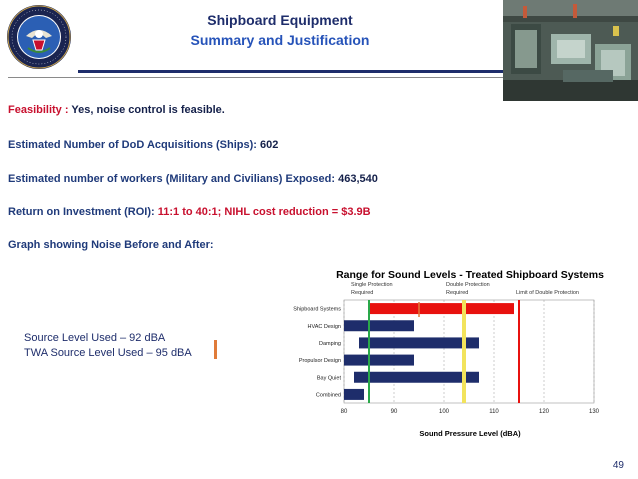  Describe the element at coordinates (544, 412) in the screenshot. I see `x-tick-label: 120` at that location.